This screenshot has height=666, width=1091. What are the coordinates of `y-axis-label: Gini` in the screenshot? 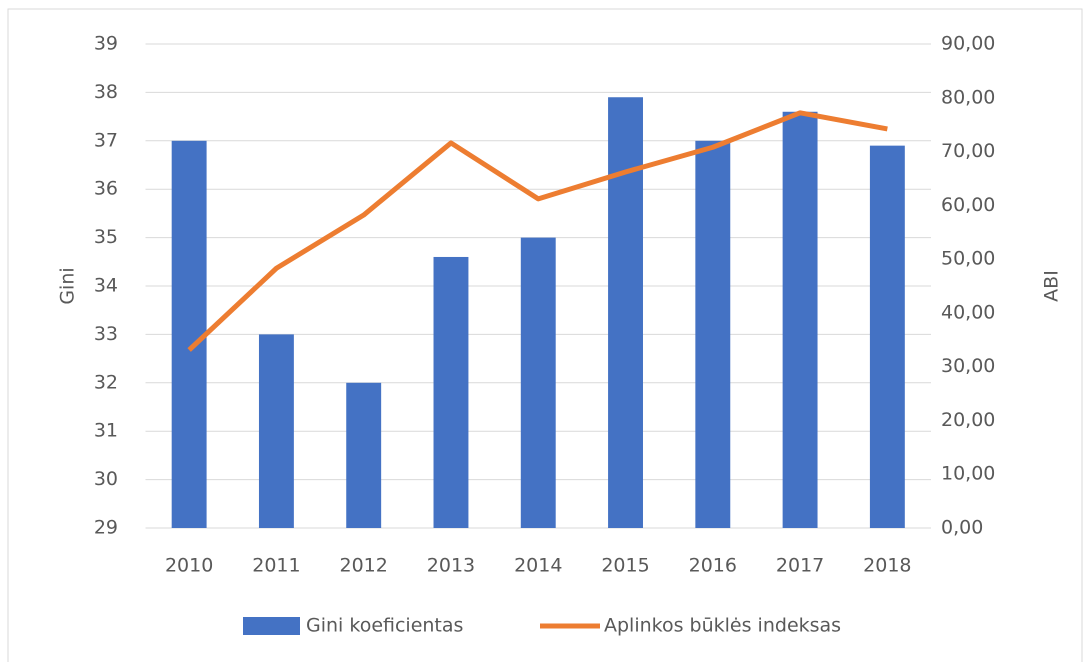 It's located at (68, 285).